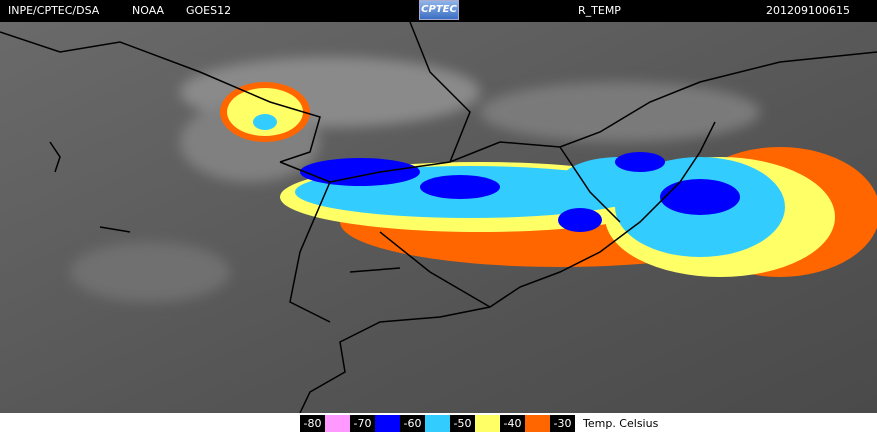  Describe the element at coordinates (148, 10) in the screenshot. I see `agency: NOAA` at that location.